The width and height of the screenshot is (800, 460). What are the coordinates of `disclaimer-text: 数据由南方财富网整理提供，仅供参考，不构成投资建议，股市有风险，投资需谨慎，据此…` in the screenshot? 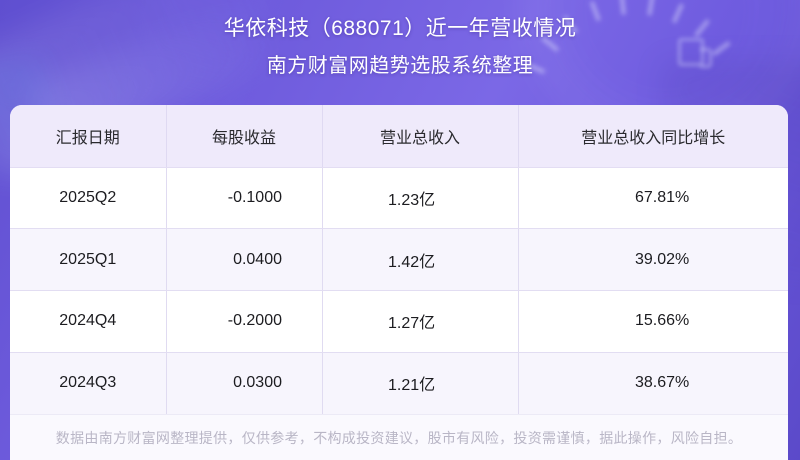 It's located at (399, 437).